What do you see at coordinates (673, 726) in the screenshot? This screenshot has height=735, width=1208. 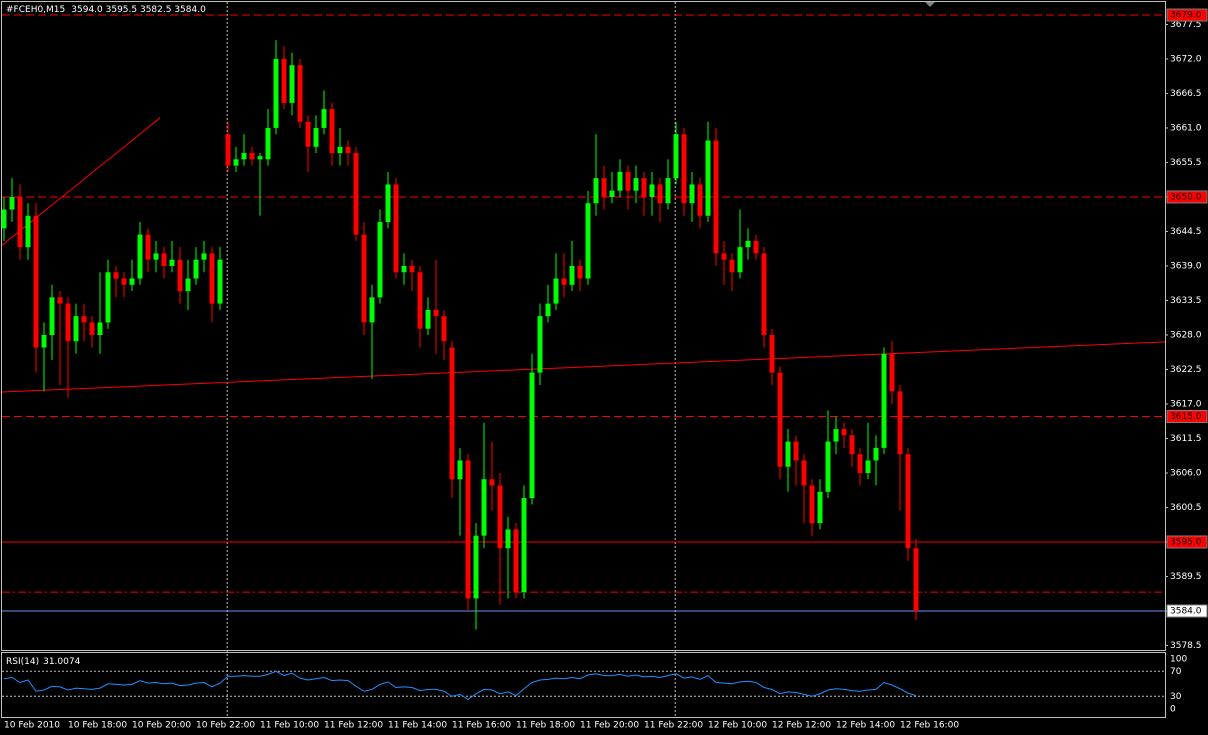 I see `x-tick-label: 11 Feb 22:00` at bounding box center [673, 726].